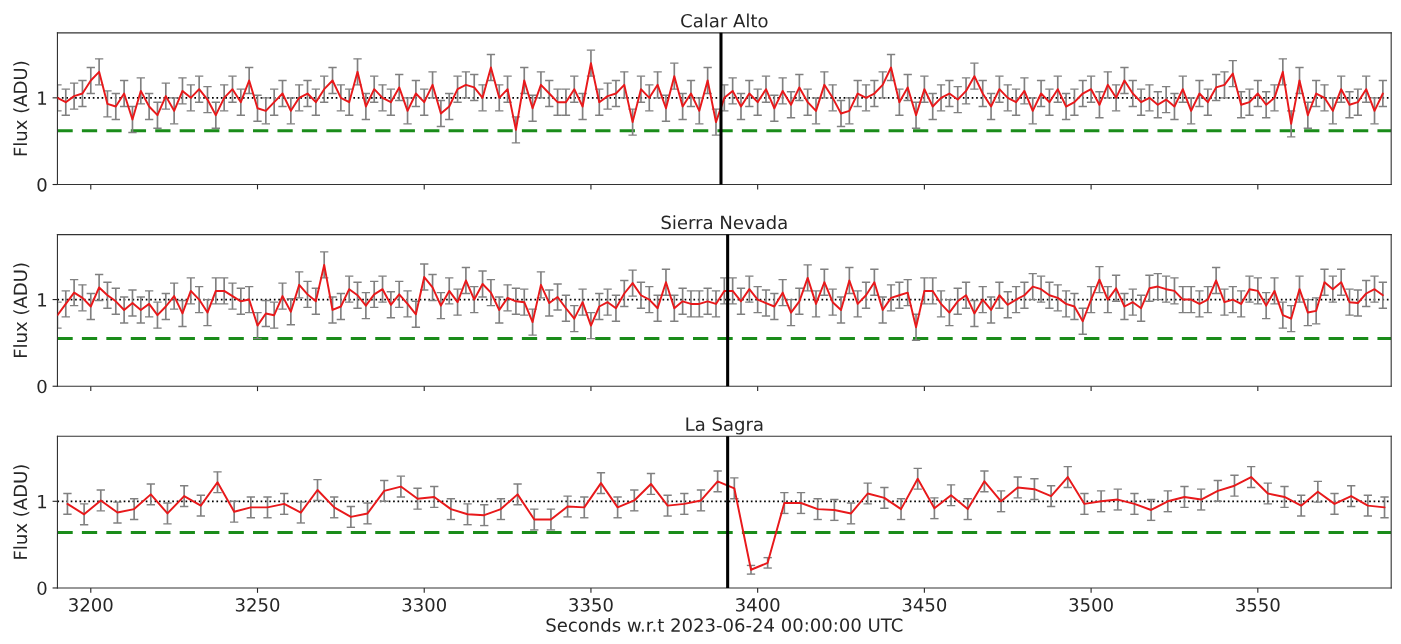 The image size is (1401, 644). Describe the element at coordinates (424, 605) in the screenshot. I see `x-tick-label: 3300` at that location.